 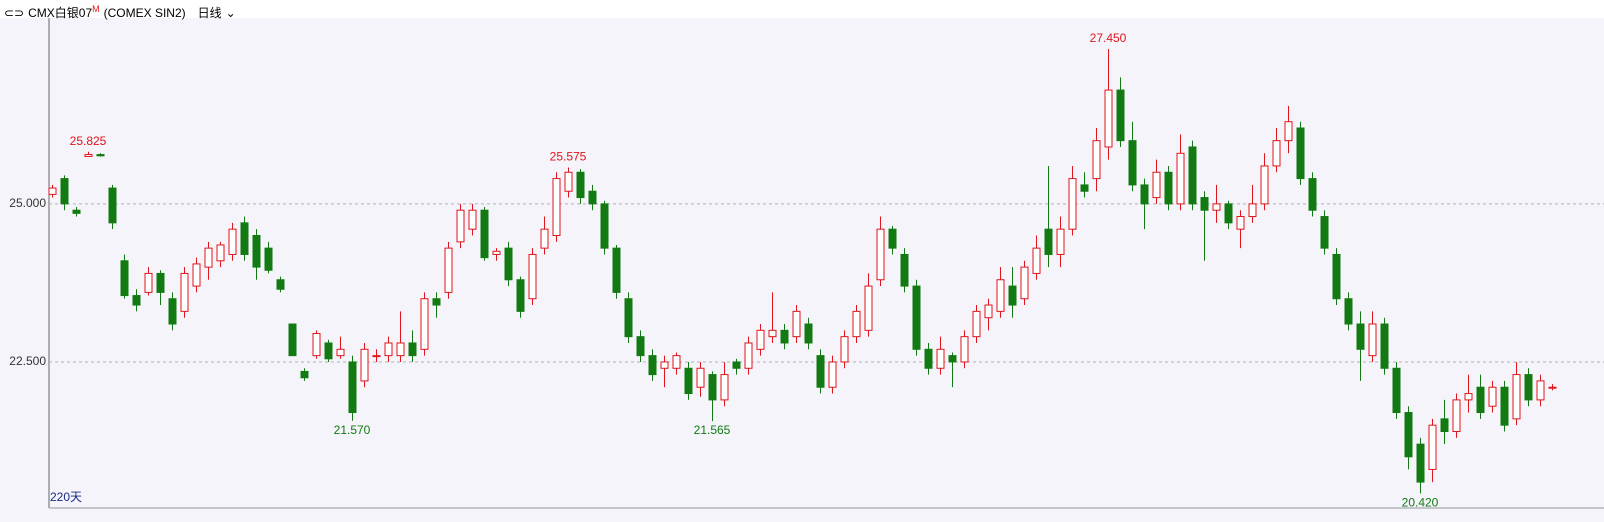 I want to click on extreme-label: 27.450, so click(x=1108, y=38).